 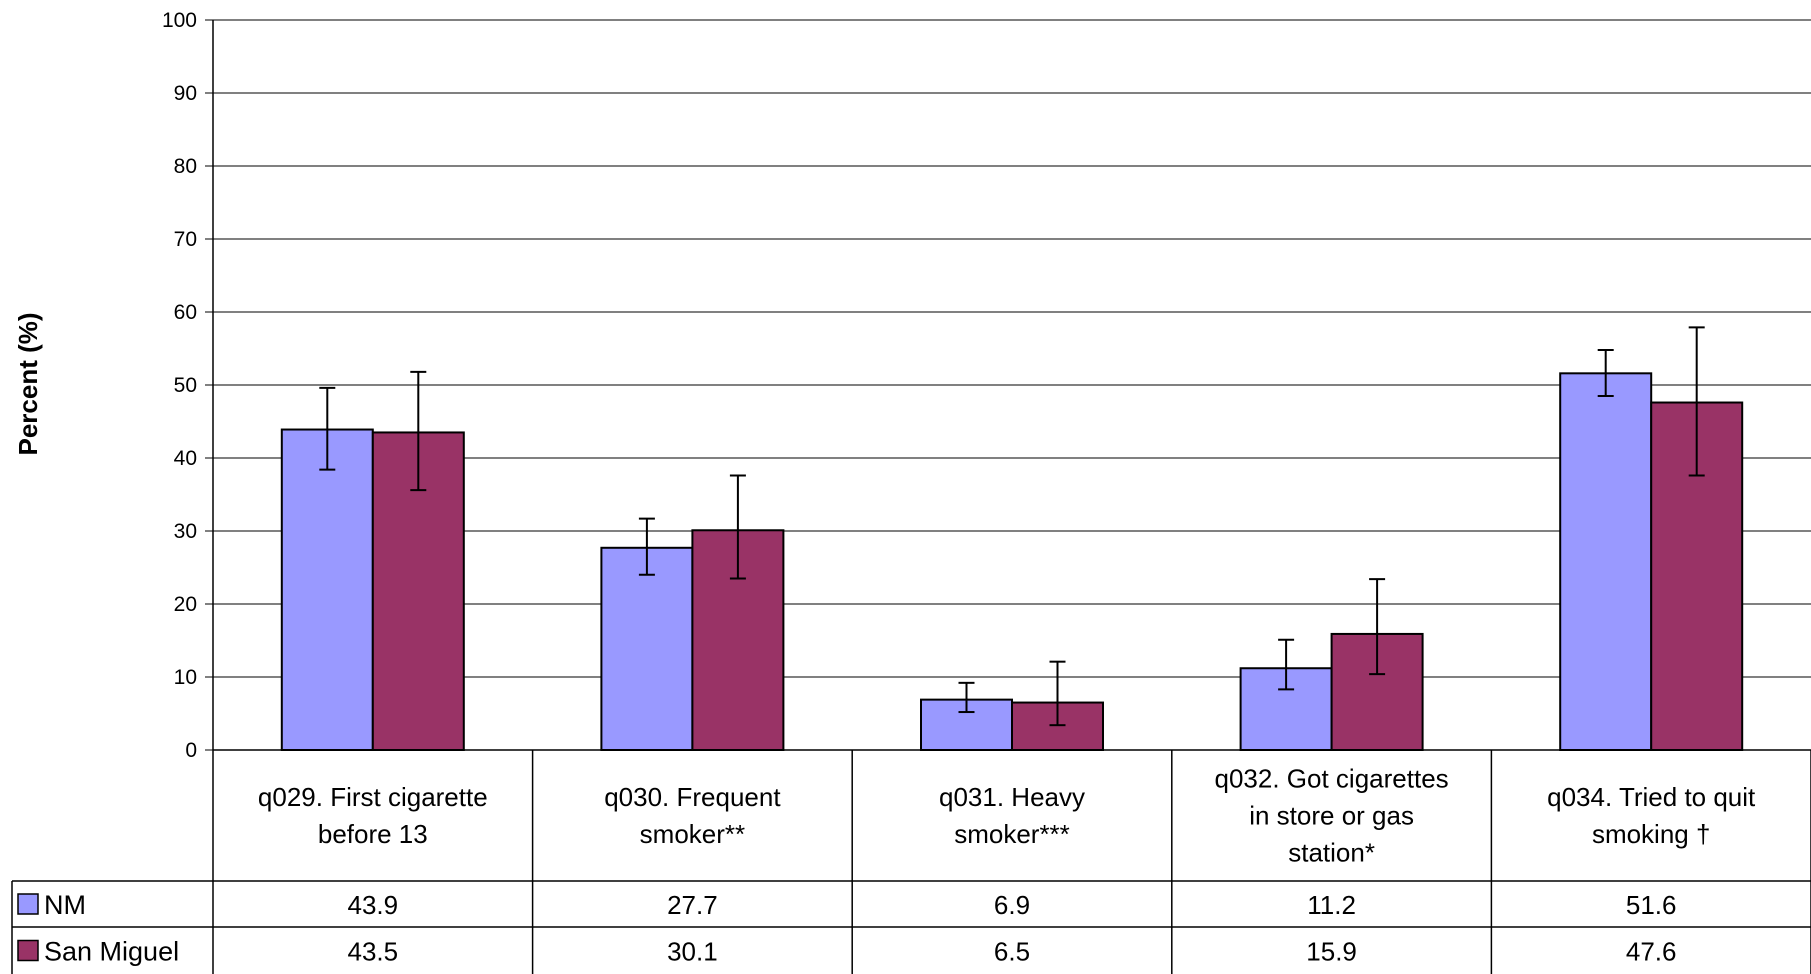 What do you see at coordinates (692, 834) in the screenshot?
I see `category-label: smoker**` at bounding box center [692, 834].